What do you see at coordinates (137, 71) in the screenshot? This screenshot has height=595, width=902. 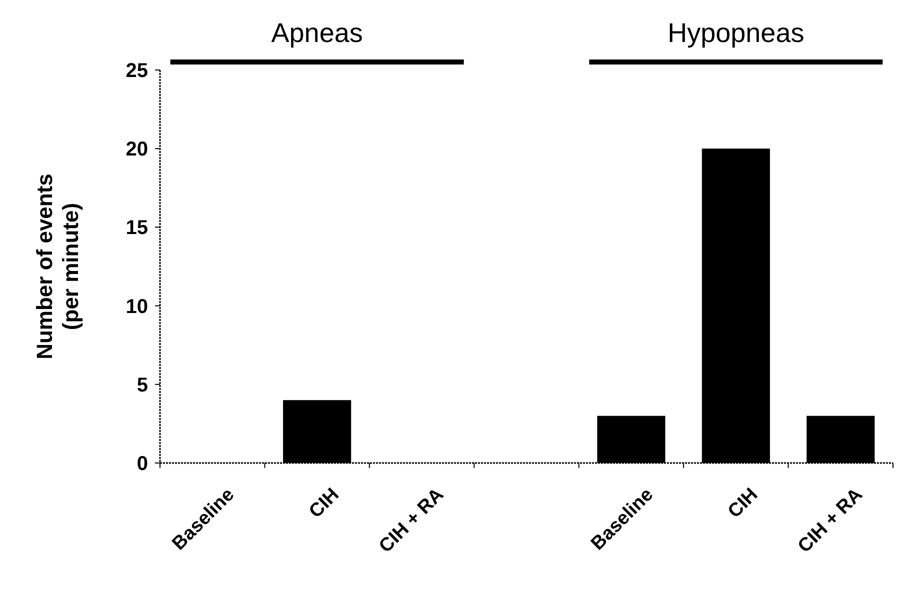 I see `y-tick-label: 25` at bounding box center [137, 71].